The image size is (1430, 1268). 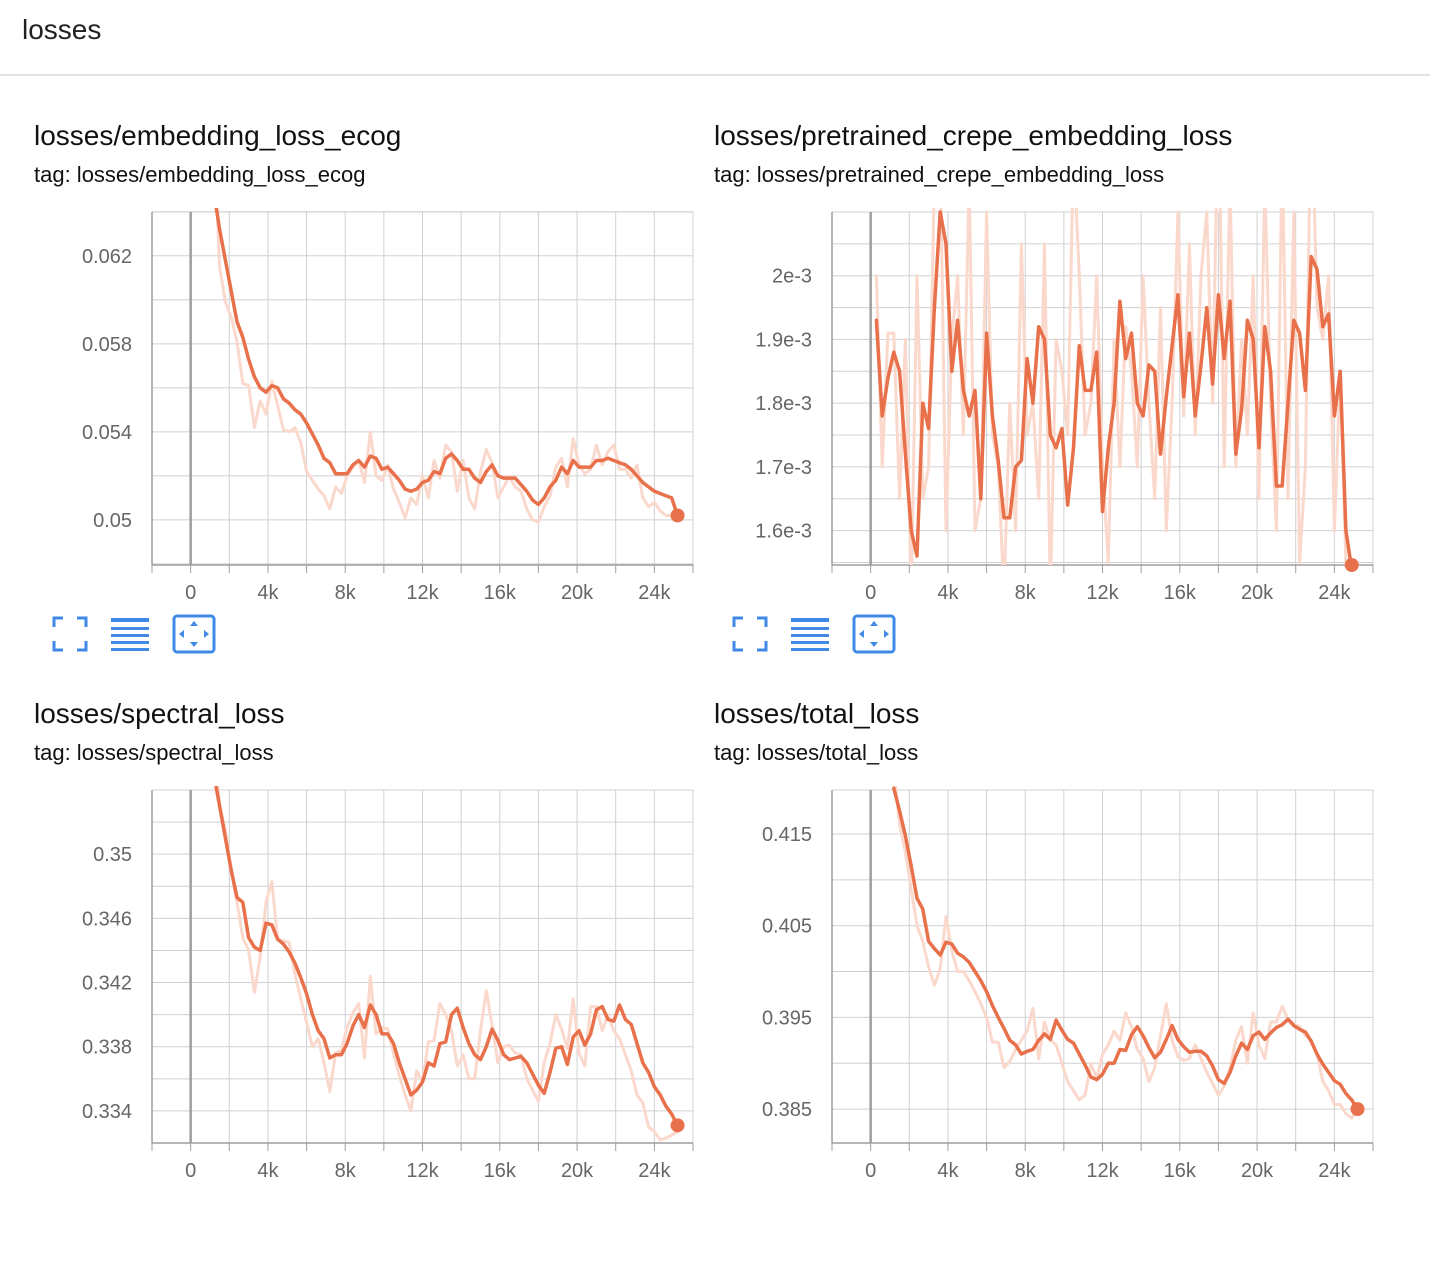 I want to click on section-title: losses, so click(x=62, y=29).